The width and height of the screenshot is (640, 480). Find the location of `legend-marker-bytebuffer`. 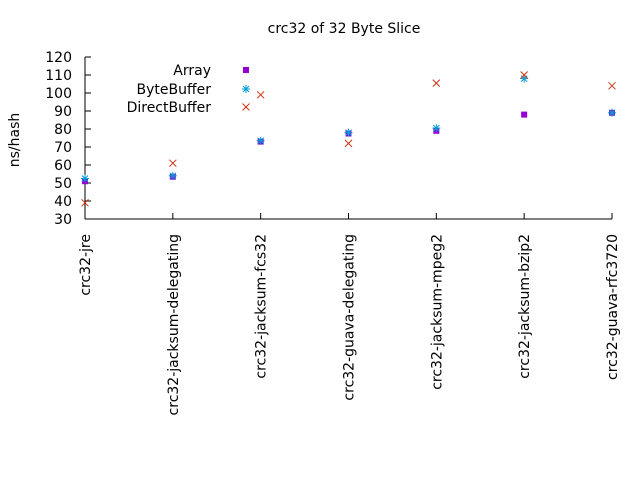

legend-marker-bytebuffer is located at coordinates (246, 89).